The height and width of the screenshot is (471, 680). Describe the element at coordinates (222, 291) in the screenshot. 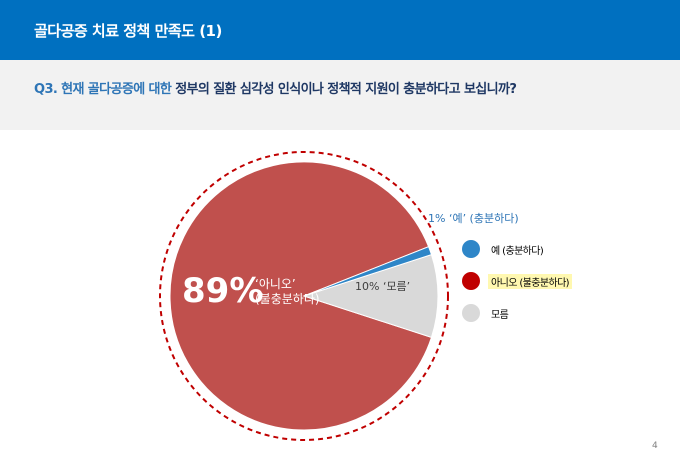

I see `pie-label-no-percent: 89%` at that location.